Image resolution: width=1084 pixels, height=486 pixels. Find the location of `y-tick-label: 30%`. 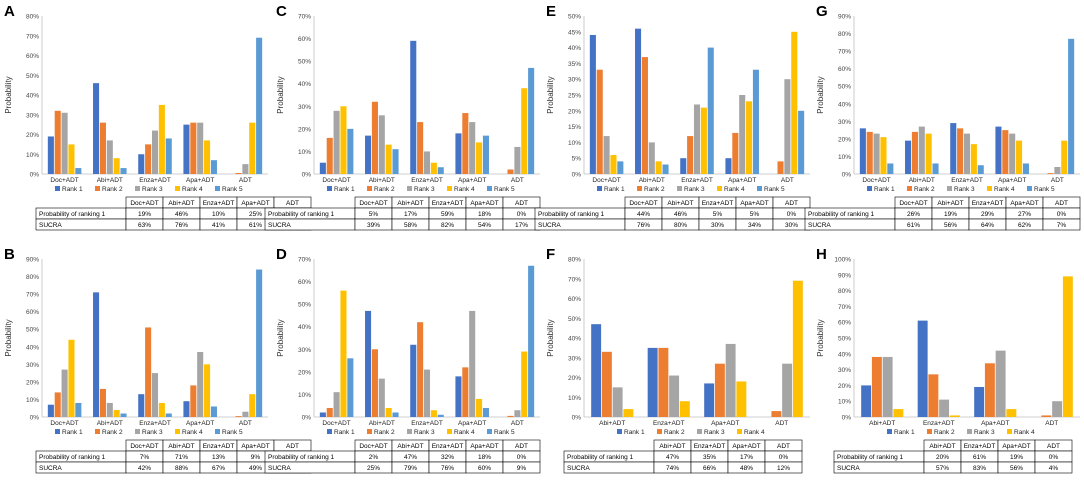

y-tick-label: 30% is located at coordinates (574, 80).